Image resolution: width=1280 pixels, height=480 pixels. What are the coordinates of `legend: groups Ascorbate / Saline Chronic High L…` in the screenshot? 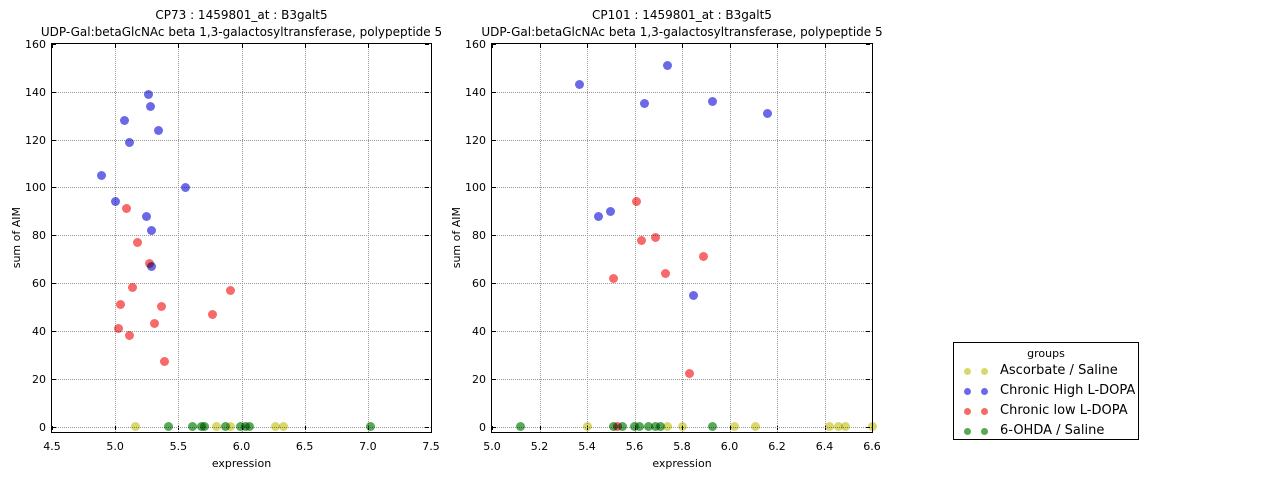 It's located at (1046, 391).